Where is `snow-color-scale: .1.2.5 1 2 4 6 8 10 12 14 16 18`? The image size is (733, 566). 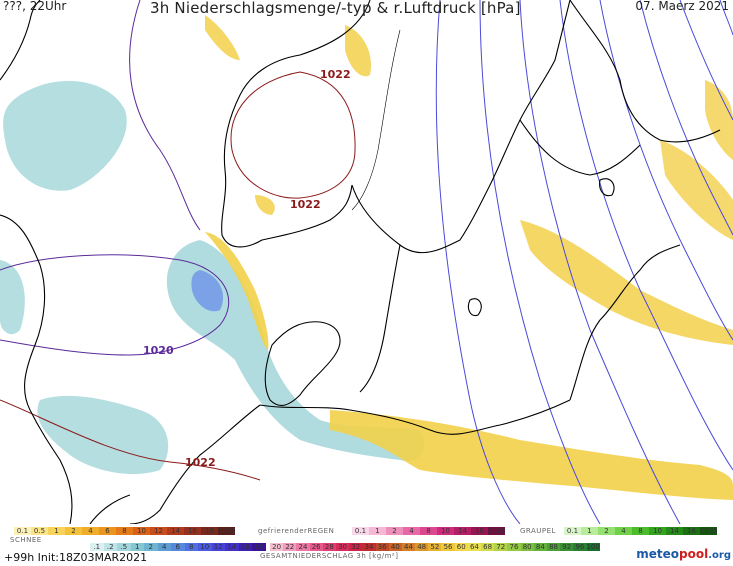
snow-color-scale: .1.2.5 1 2 4 6 8 10 12 14 16 18 is located at coordinates (178, 547).